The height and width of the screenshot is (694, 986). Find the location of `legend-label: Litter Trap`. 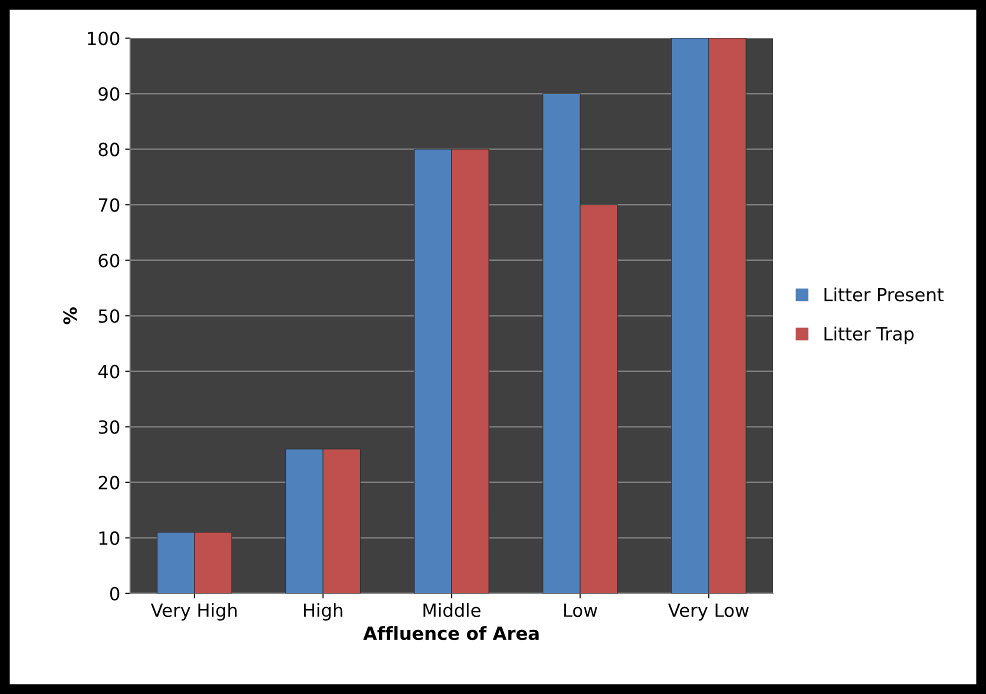

legend-label: Litter Trap is located at coordinates (869, 335).